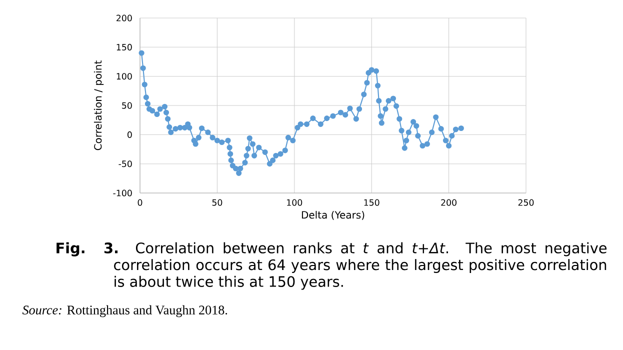 The height and width of the screenshot is (350, 623). What do you see at coordinates (526, 202) in the screenshot?
I see `x-tick-label: 250` at bounding box center [526, 202].